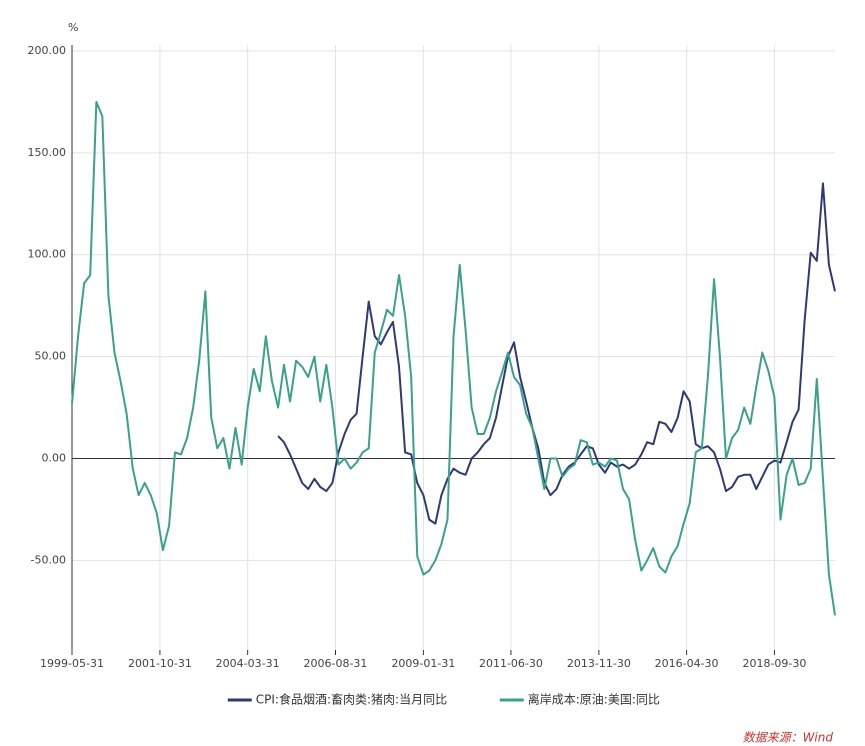 The height and width of the screenshot is (746, 865). What do you see at coordinates (248, 663) in the screenshot?
I see `x-tick-label: 2004-03-31` at bounding box center [248, 663].